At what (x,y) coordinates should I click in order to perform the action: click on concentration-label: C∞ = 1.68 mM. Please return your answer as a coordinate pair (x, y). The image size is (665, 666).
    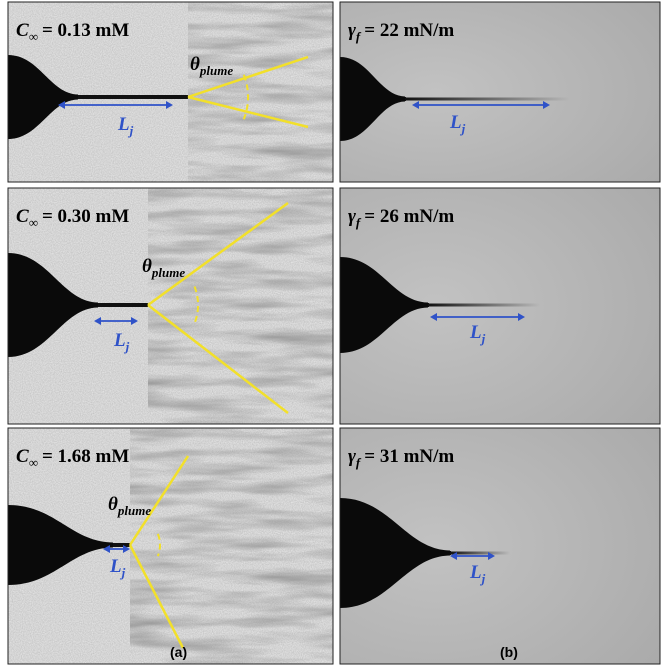
    Looking at the image, I should click on (72, 458).